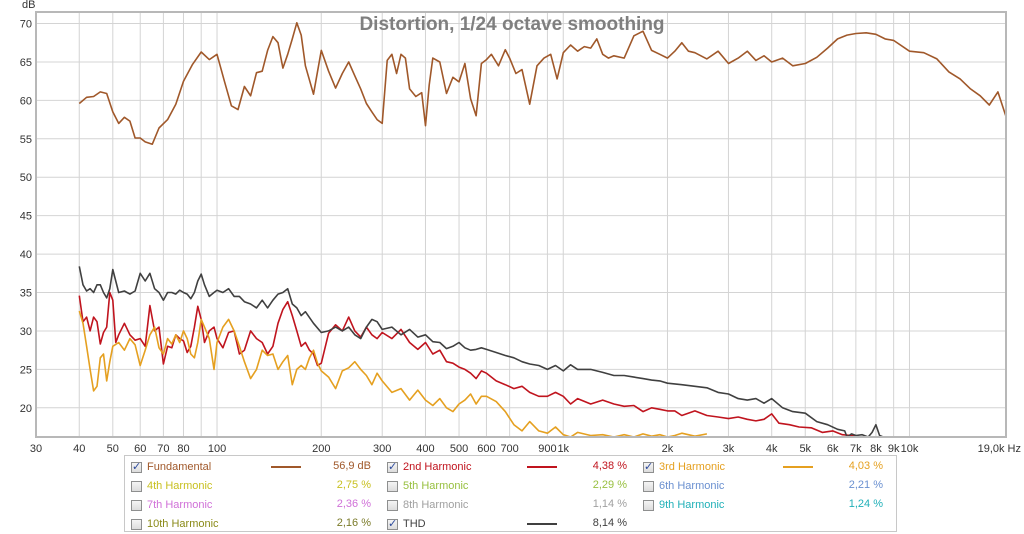 This screenshot has width=1024, height=534. What do you see at coordinates (648, 486) in the screenshot?
I see `legend-checkbox-6th-harmonic` at bounding box center [648, 486].